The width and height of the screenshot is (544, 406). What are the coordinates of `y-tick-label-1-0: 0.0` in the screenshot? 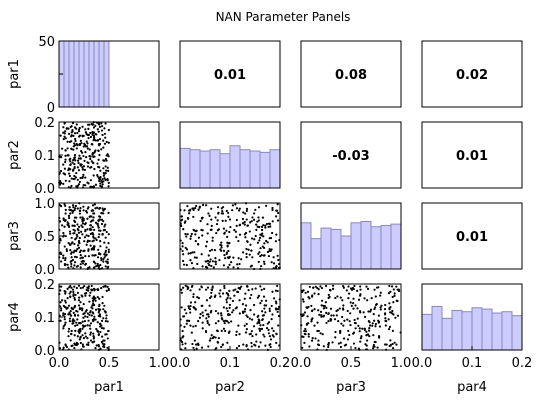 It's located at (44, 189).